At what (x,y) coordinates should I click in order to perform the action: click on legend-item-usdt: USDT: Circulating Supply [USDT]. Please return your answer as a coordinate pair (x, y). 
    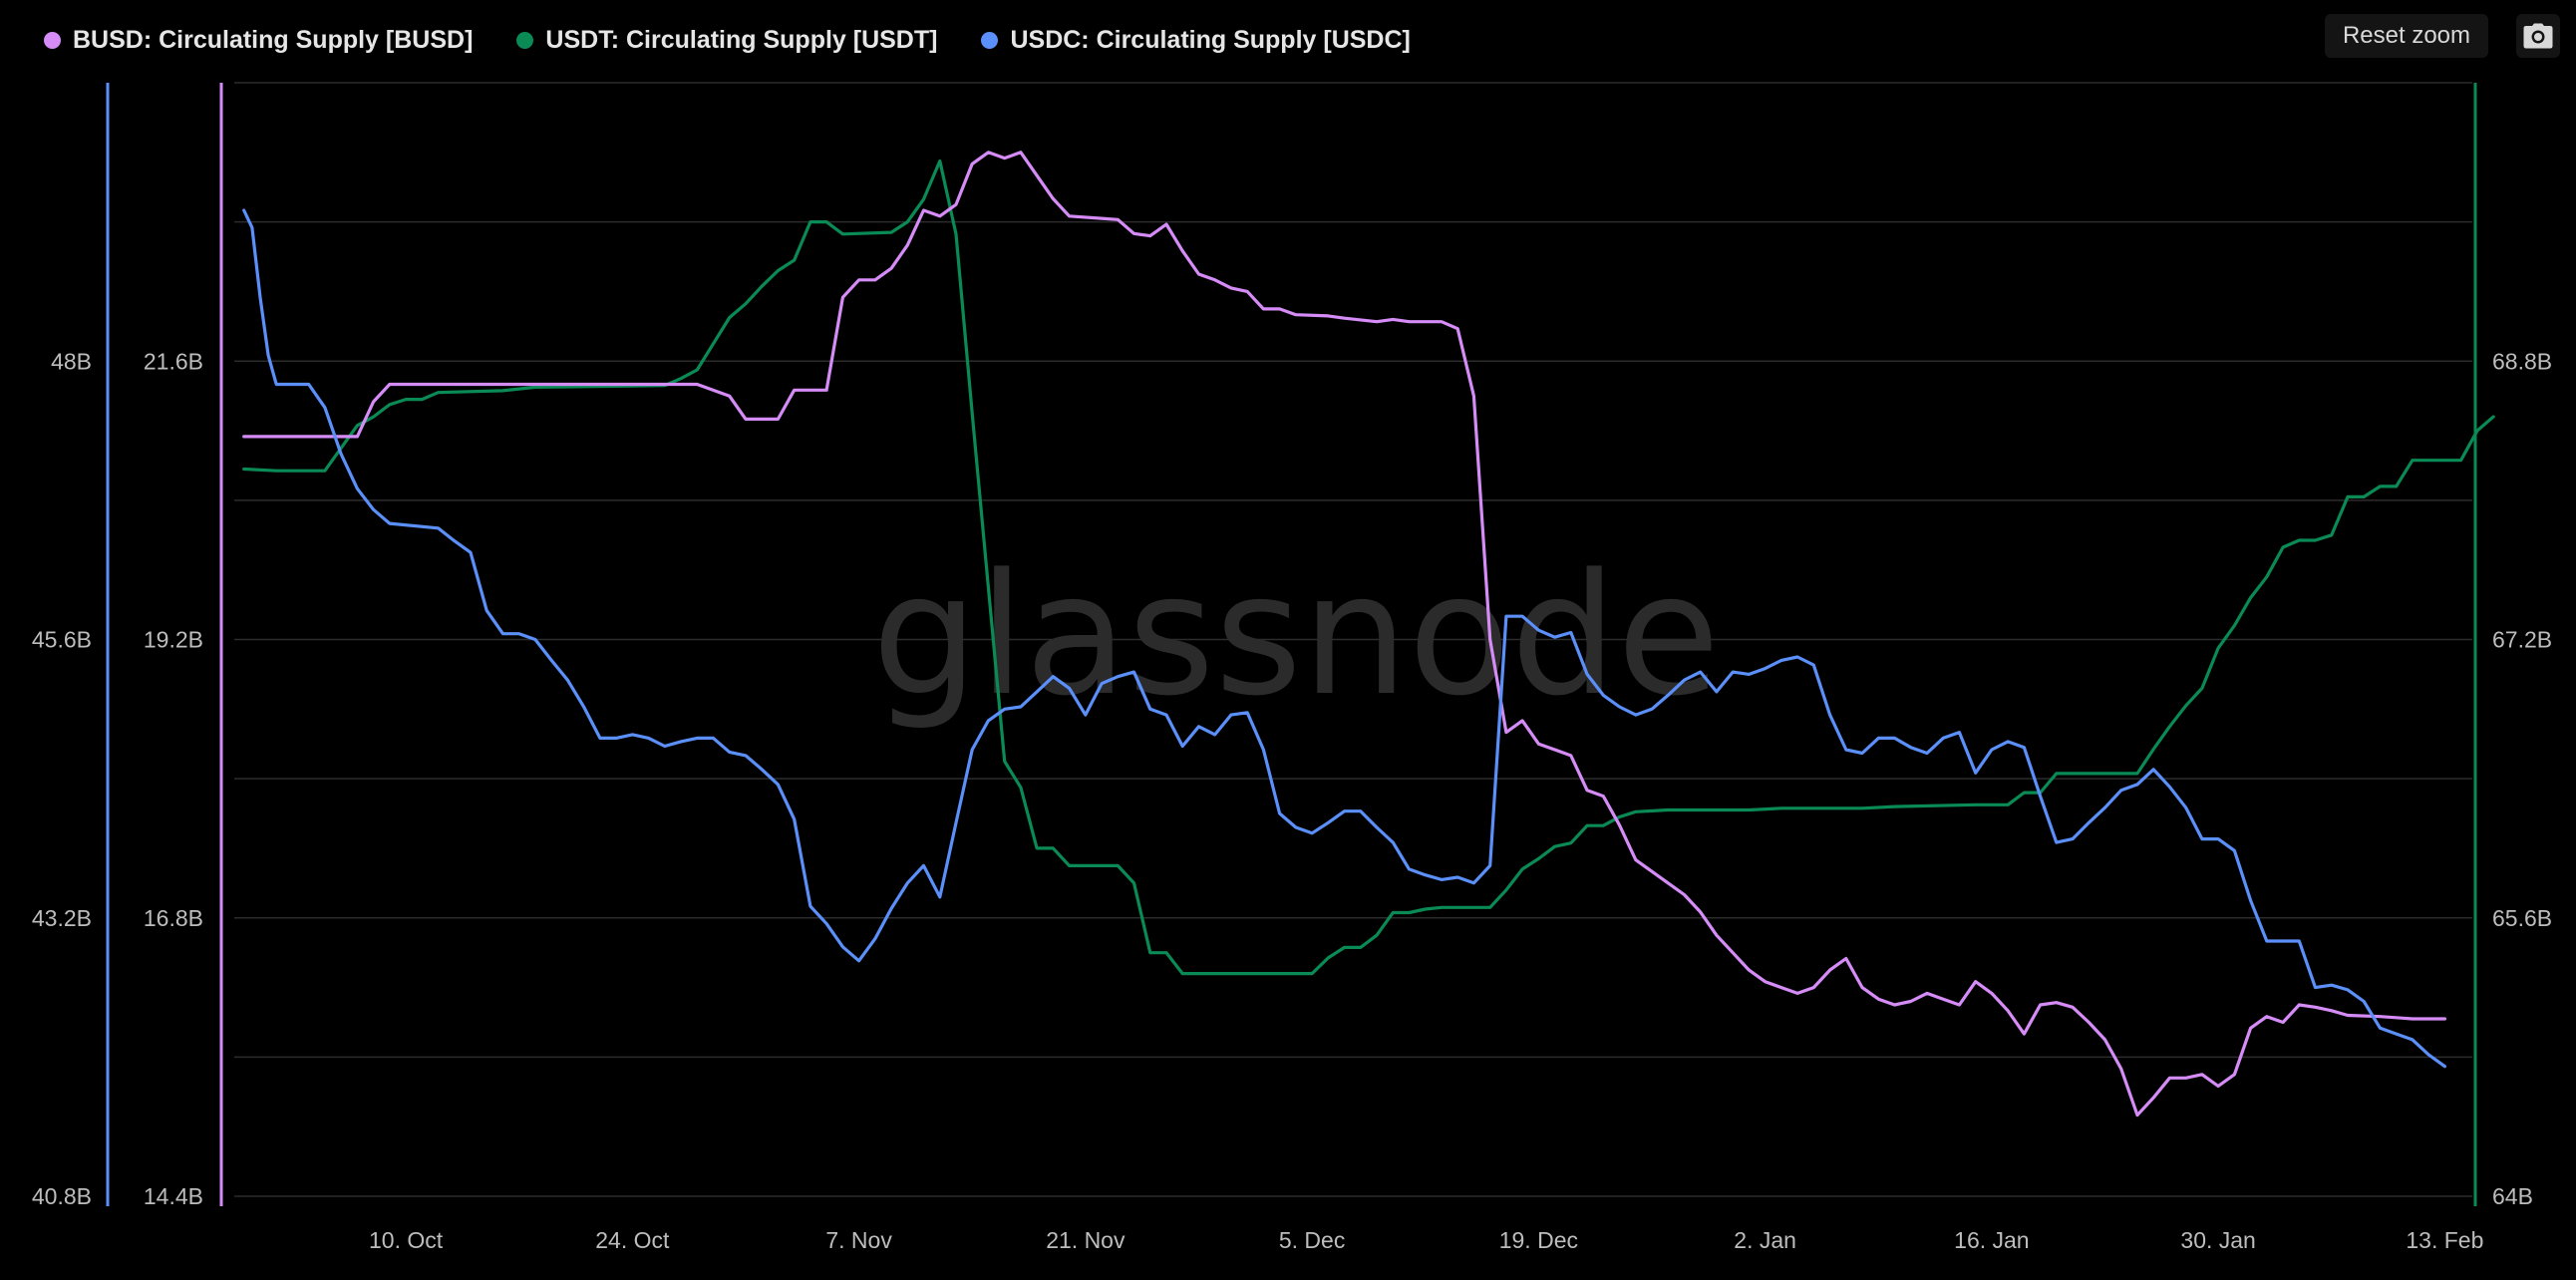
    Looking at the image, I should click on (726, 40).